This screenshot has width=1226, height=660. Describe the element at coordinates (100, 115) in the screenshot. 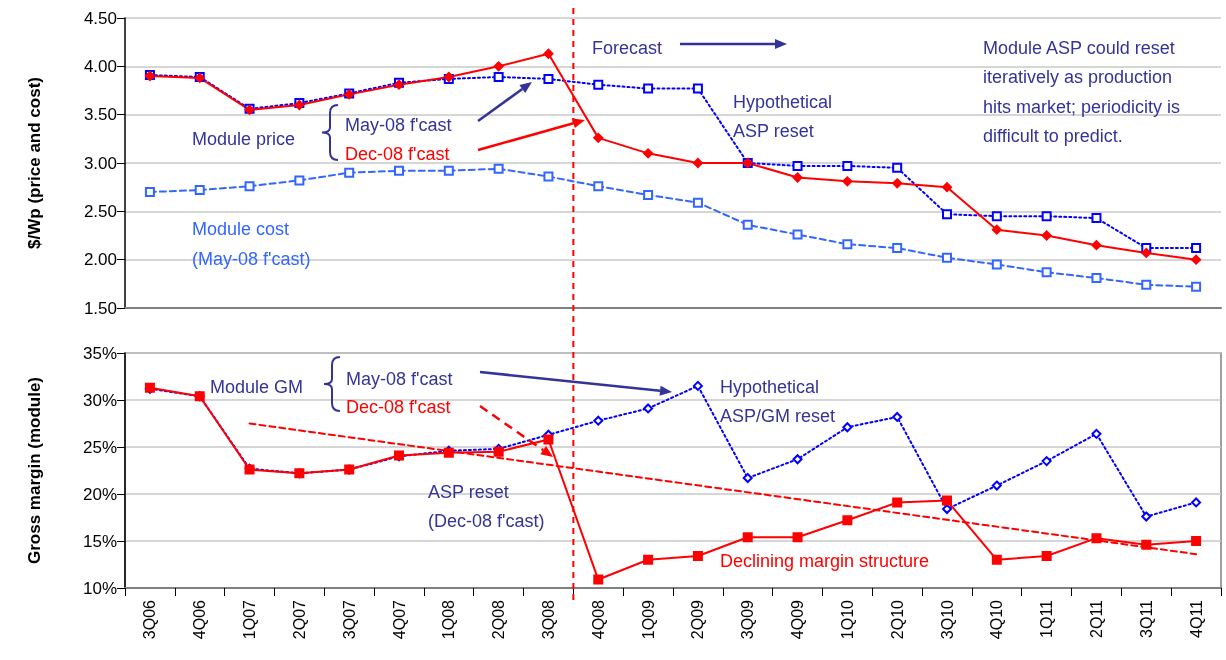

I see `y-tick-label: 3.50` at that location.